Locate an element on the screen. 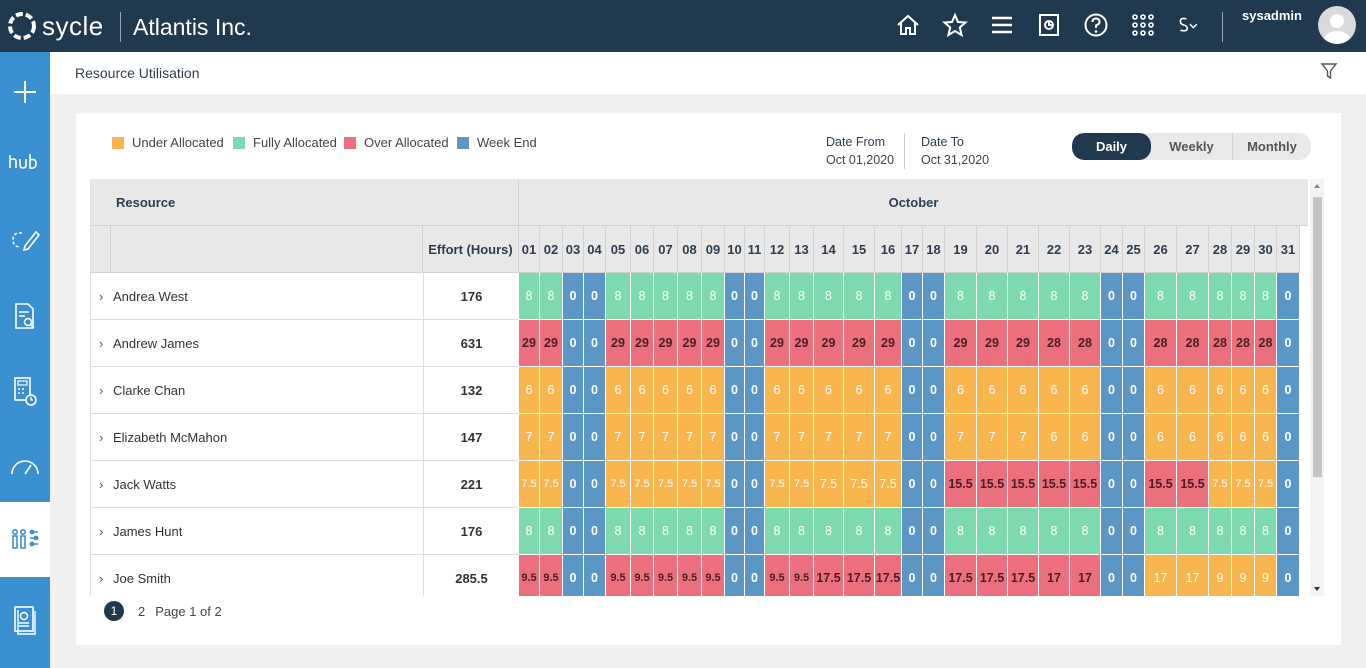 Image resolution: width=1366 pixels, height=668 pixels. table-row: › James Hunt 176 is located at coordinates (305, 531).